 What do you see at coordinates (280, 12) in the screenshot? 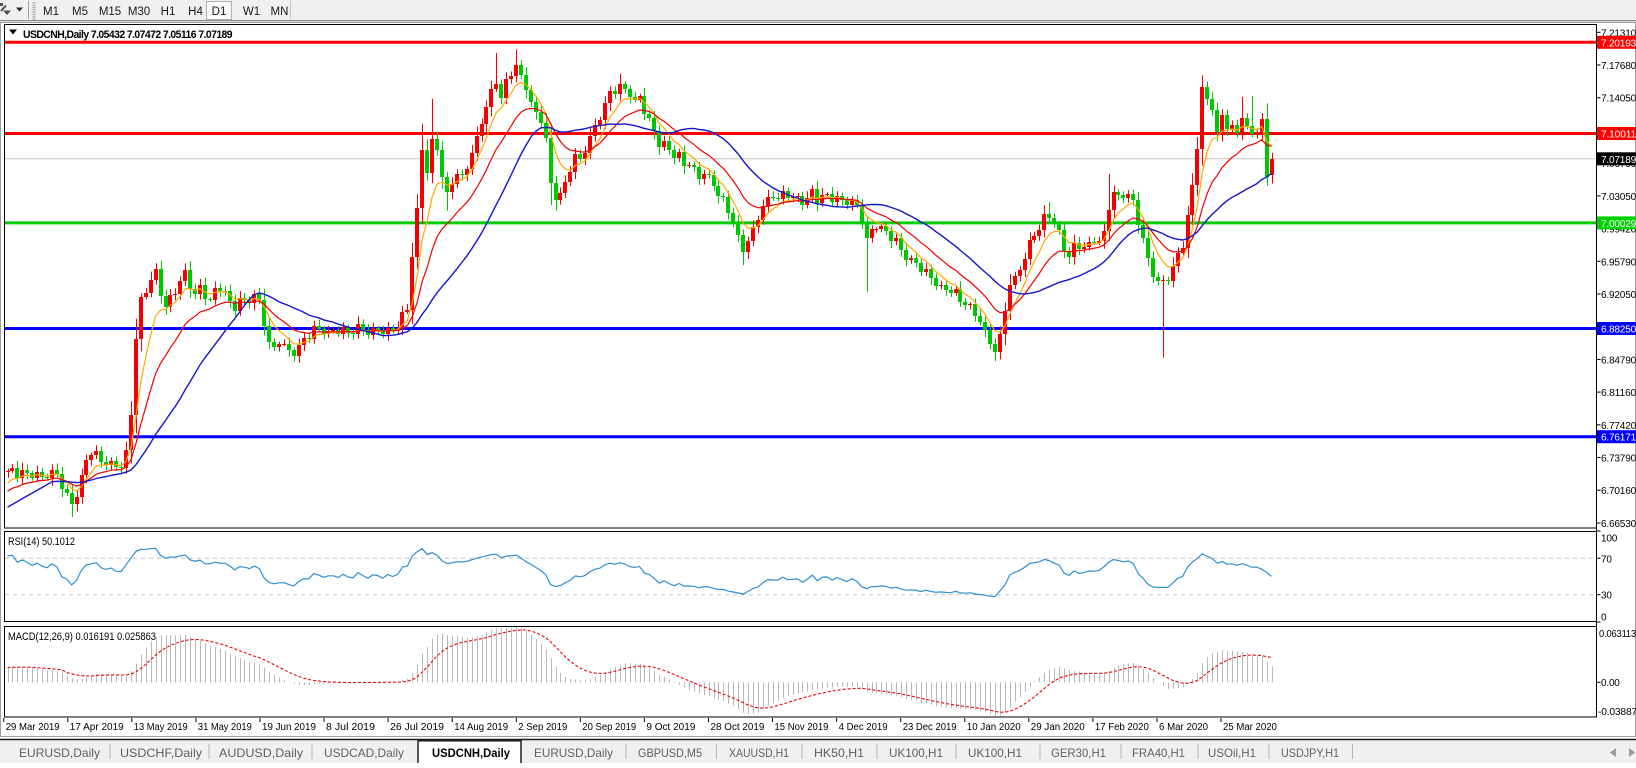
I see `svg-text: MN` at bounding box center [280, 12].